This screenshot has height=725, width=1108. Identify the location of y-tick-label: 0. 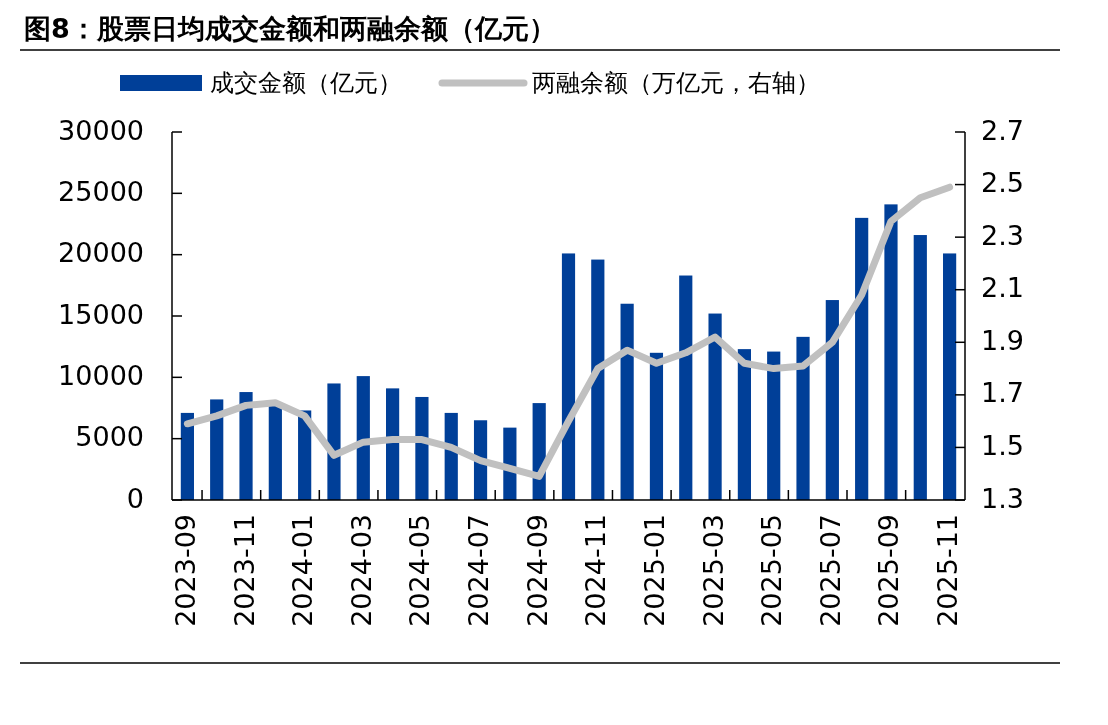
(135, 498).